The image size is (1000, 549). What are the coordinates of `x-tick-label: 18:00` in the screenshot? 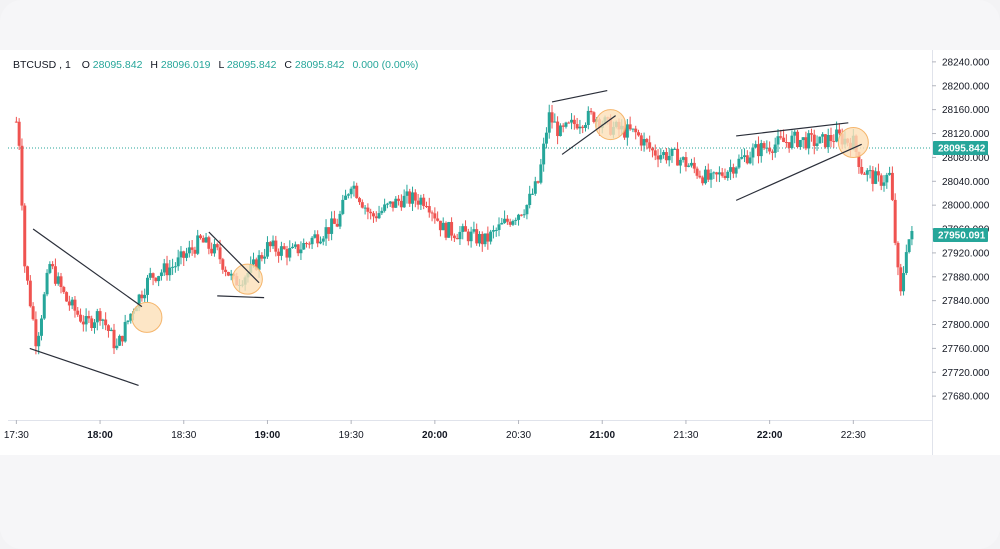 It's located at (100, 435).